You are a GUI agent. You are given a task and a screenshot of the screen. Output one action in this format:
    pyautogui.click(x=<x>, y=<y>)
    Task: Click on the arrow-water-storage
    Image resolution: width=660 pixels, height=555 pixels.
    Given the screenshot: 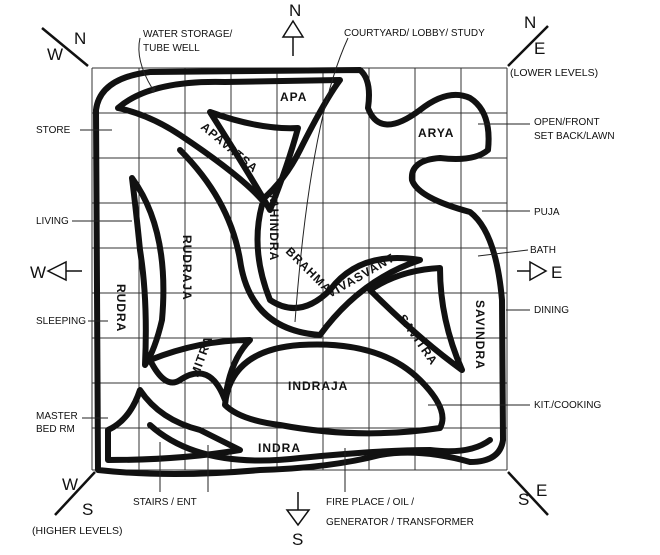 What is the action you would take?
    pyautogui.click(x=153, y=89)
    